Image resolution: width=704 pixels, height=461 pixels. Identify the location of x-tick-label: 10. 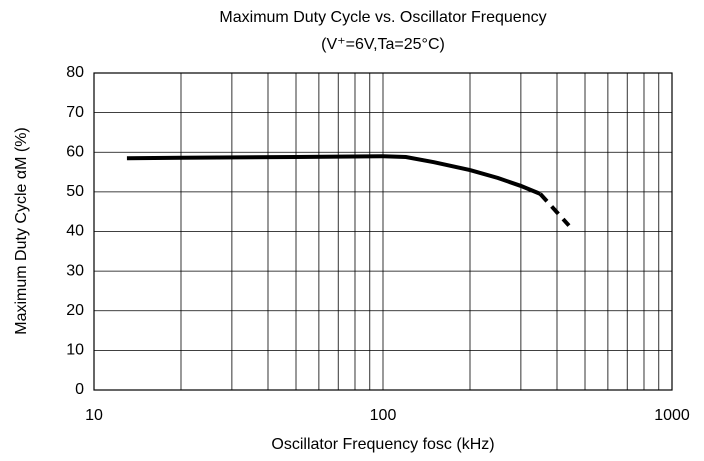
(94, 415).